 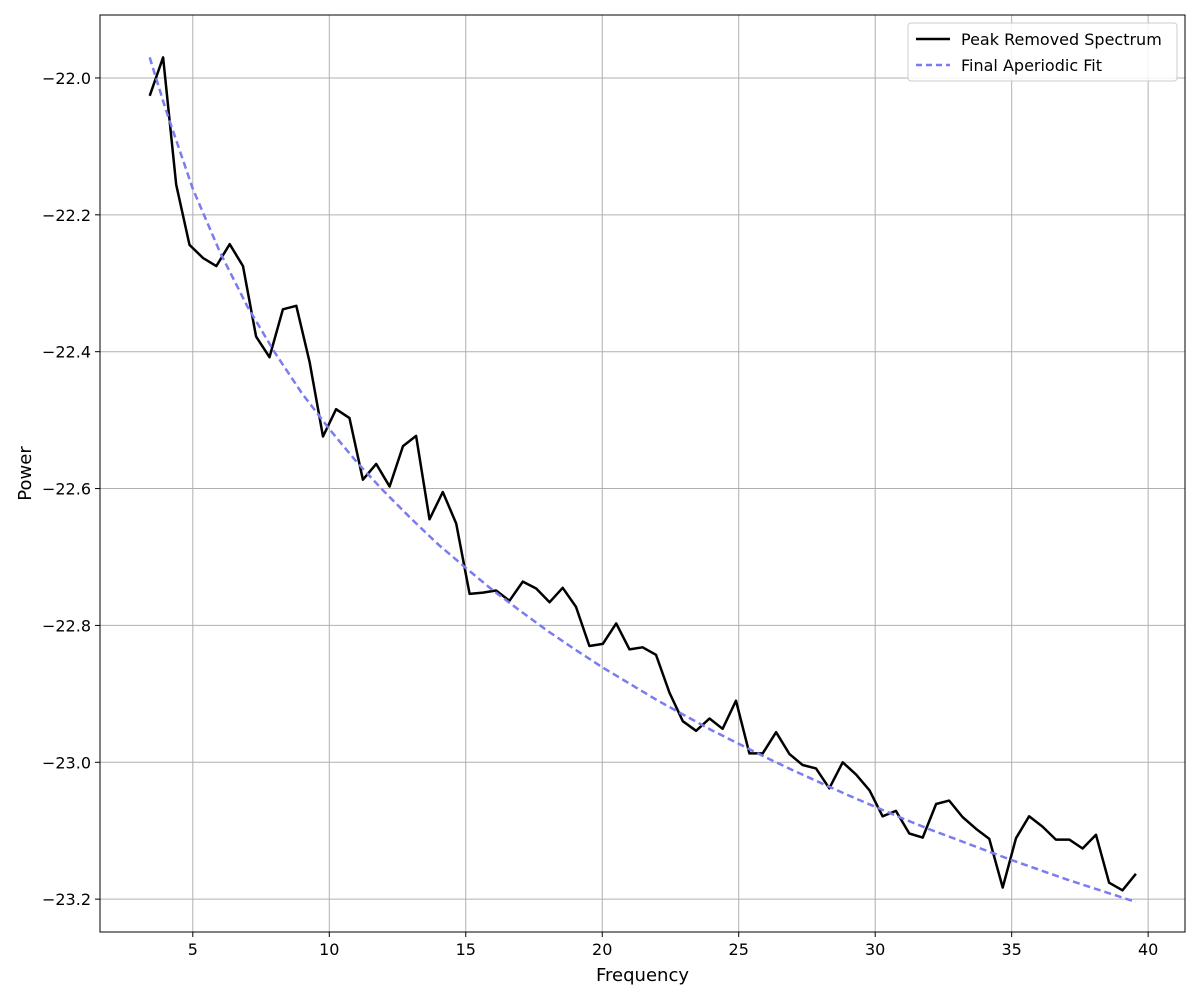 What do you see at coordinates (602, 949) in the screenshot?
I see `x-tick-label: 20` at bounding box center [602, 949].